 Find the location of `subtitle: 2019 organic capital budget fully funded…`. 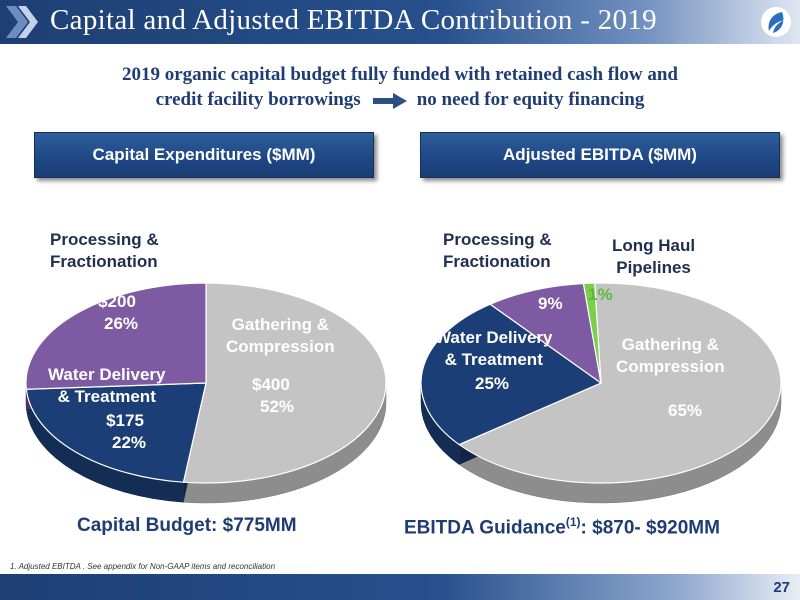

subtitle: 2019 organic capital budget fully funded… is located at coordinates (400, 87).